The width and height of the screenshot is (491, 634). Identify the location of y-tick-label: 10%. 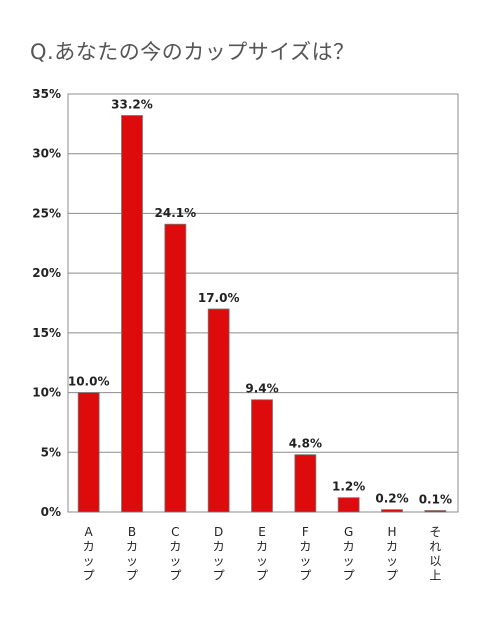
(46, 393).